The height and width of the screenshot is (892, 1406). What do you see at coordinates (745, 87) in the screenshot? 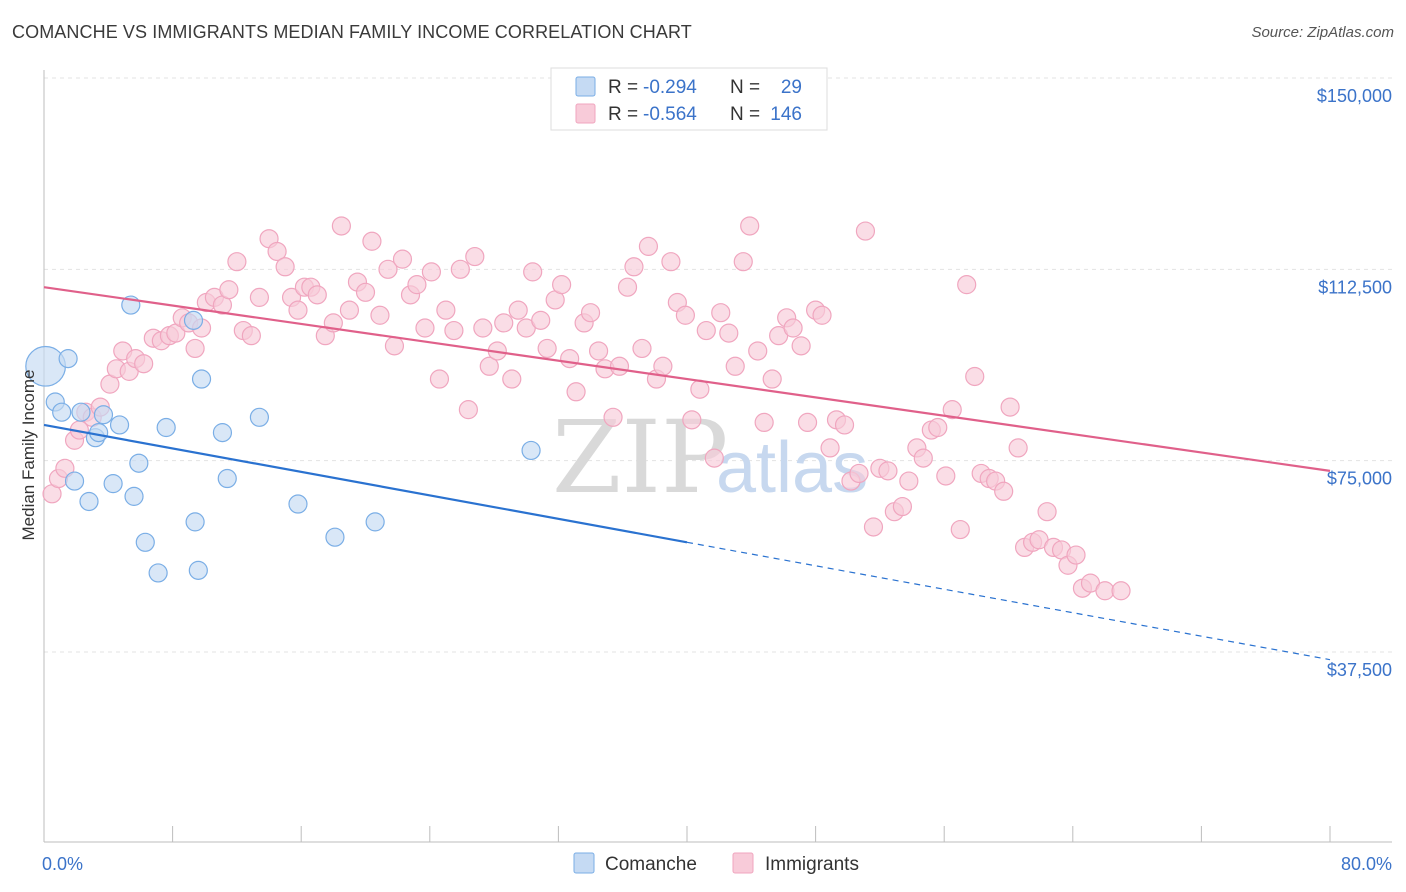
I see `legend-n-label-comanche: N =` at bounding box center [745, 87].